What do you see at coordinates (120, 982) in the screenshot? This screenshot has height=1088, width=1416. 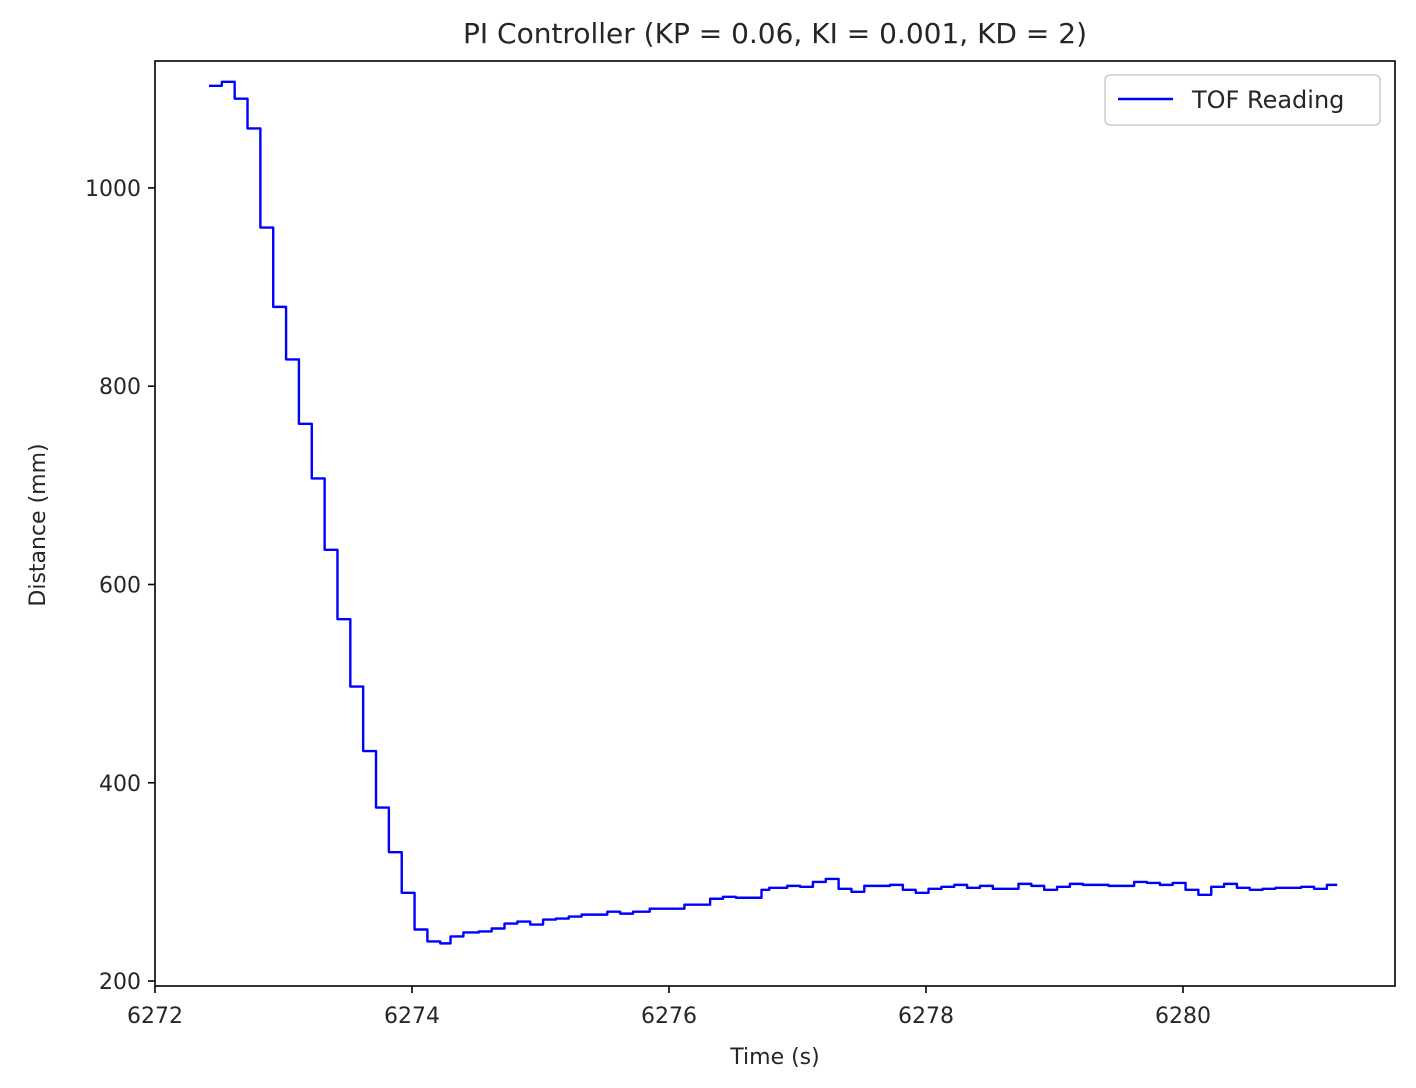 I see `y-tick-label: 200` at bounding box center [120, 982].